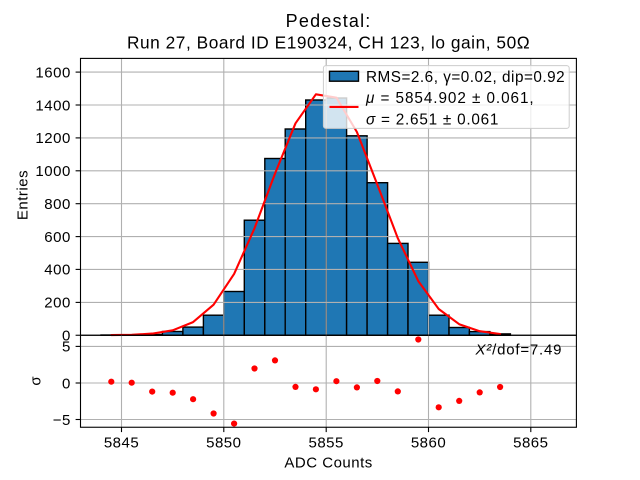  What do you see at coordinates (57, 237) in the screenshot?
I see `svg-text: 600` at bounding box center [57, 237].